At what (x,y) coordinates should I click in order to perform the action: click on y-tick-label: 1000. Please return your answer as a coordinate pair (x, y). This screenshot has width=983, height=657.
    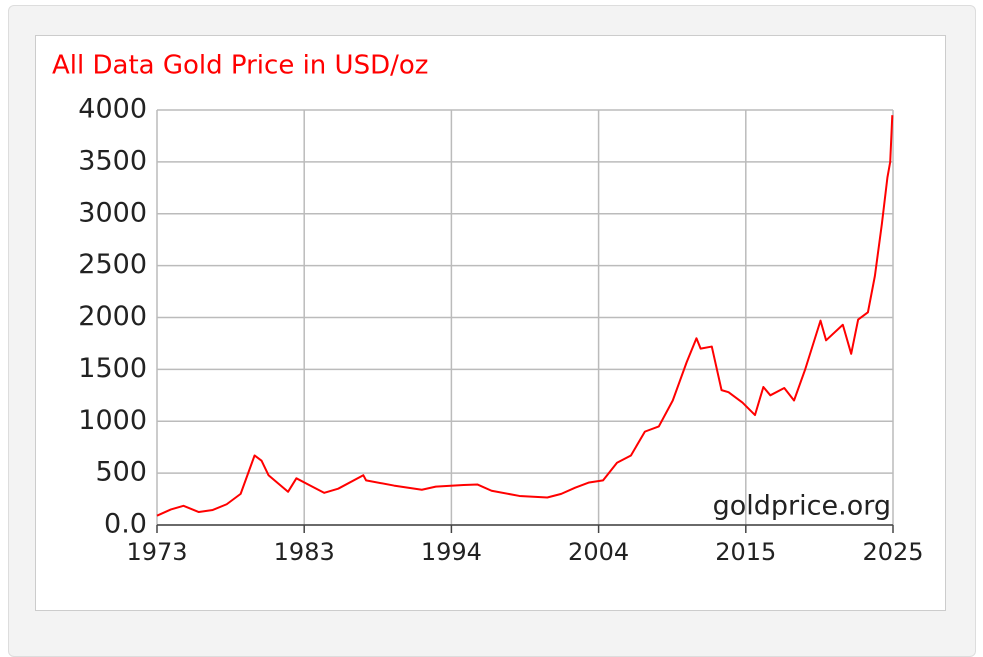
    Looking at the image, I should click on (112, 420).